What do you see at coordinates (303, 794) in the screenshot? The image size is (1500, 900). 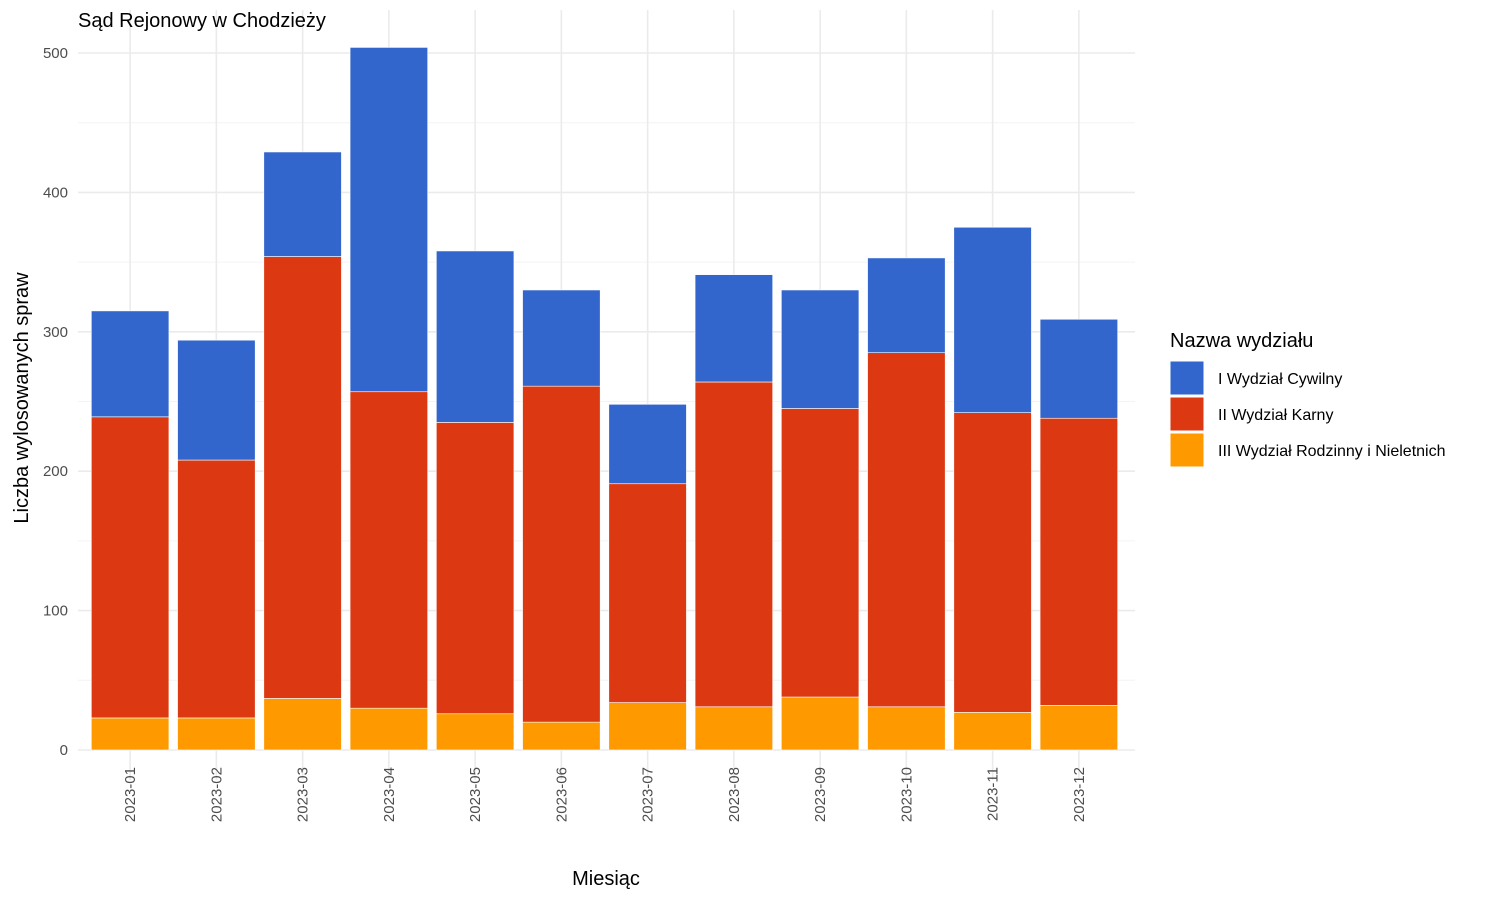 I see `x-tick-label: 2023-03` at bounding box center [303, 794].